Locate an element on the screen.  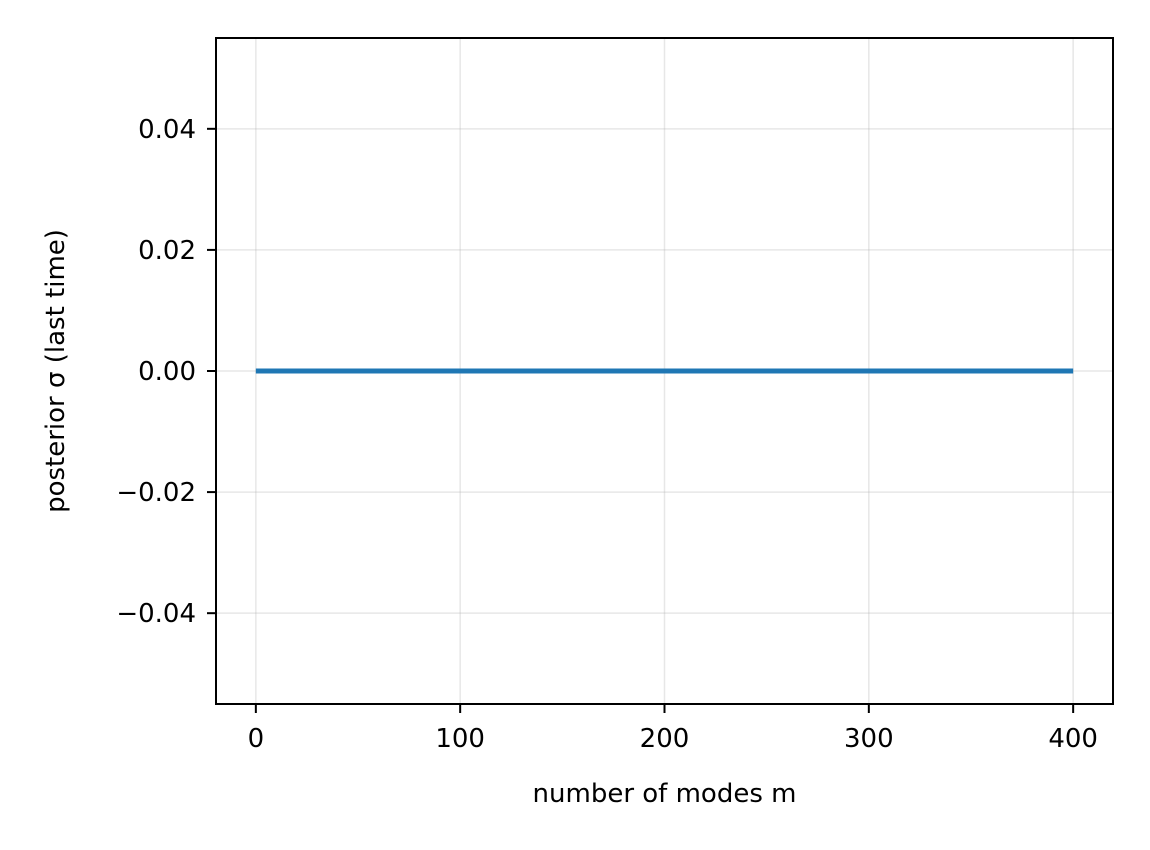
x-tick-label: 0 is located at coordinates (256, 739).